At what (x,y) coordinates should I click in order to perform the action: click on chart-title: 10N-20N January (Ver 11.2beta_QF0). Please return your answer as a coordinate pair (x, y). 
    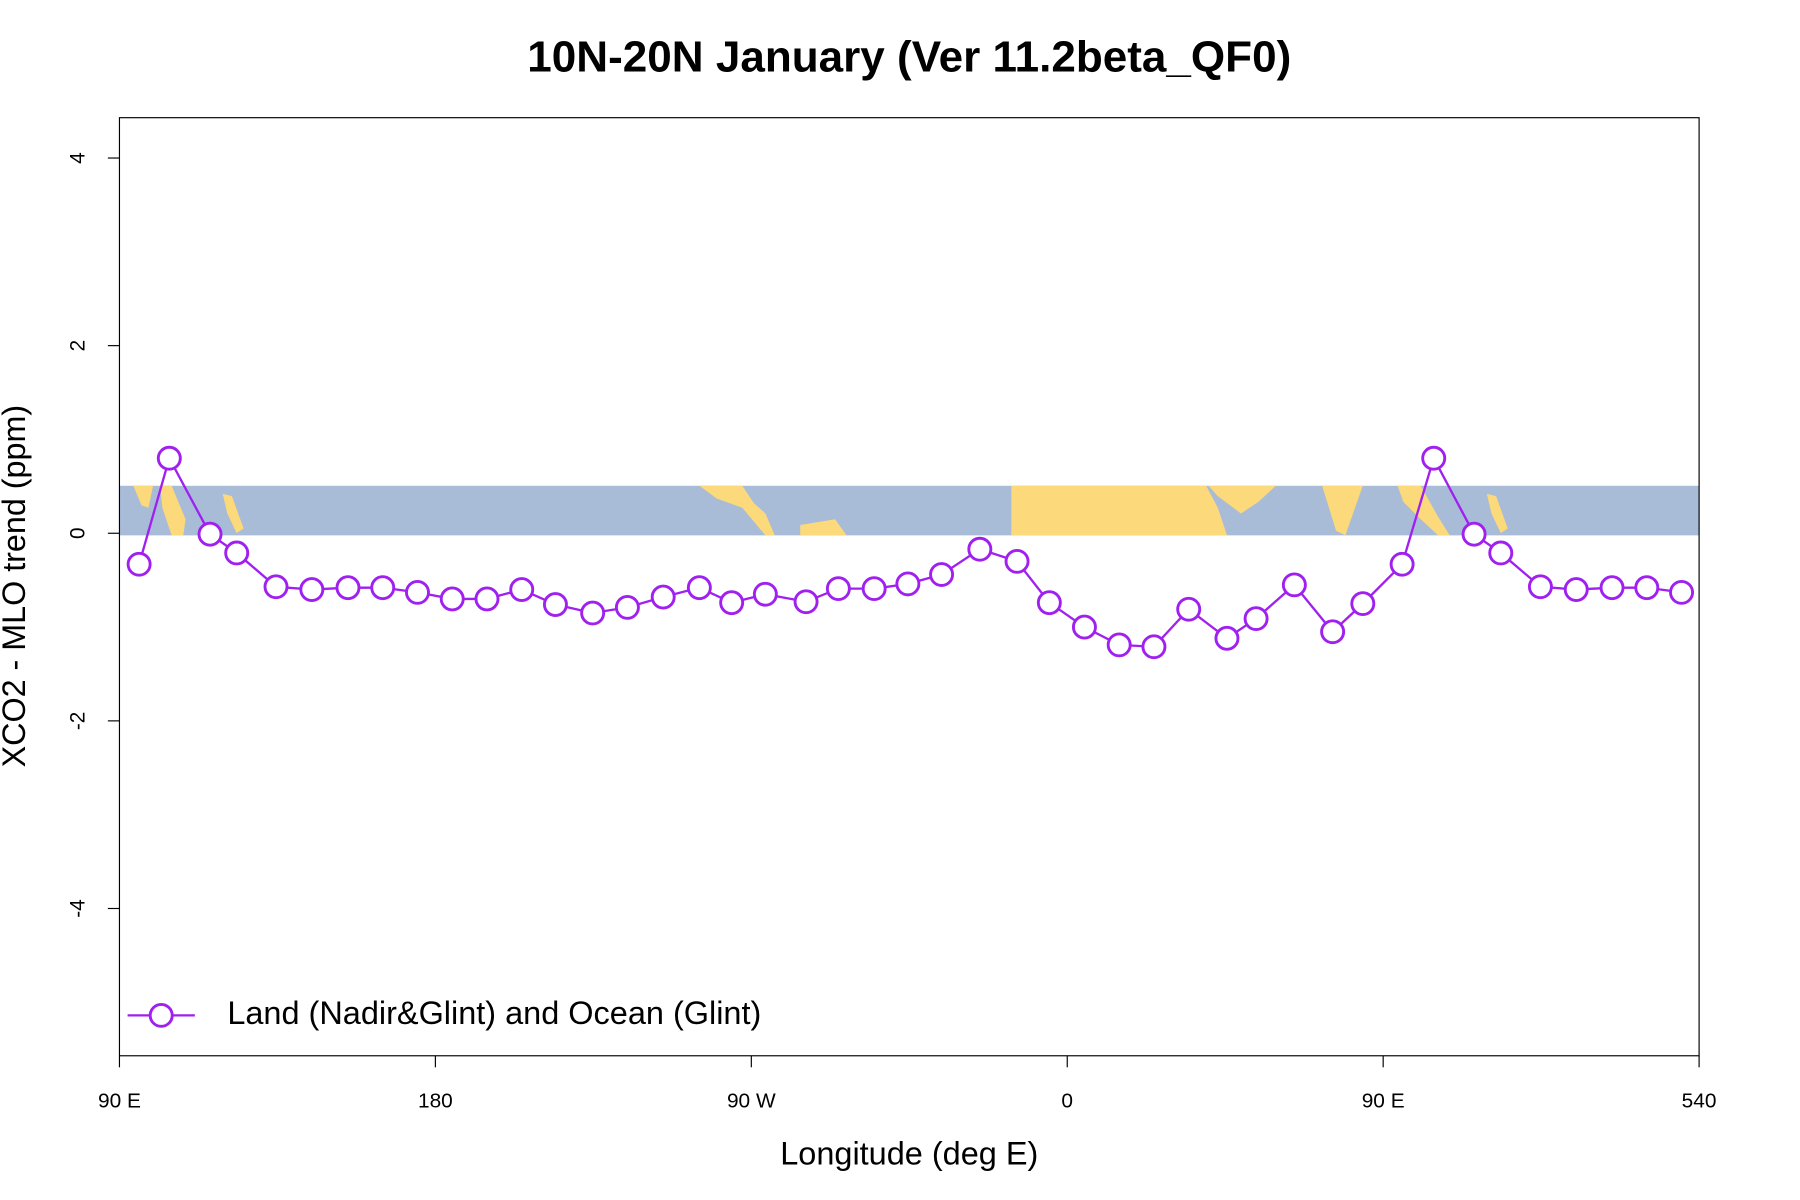
    Looking at the image, I should click on (909, 57).